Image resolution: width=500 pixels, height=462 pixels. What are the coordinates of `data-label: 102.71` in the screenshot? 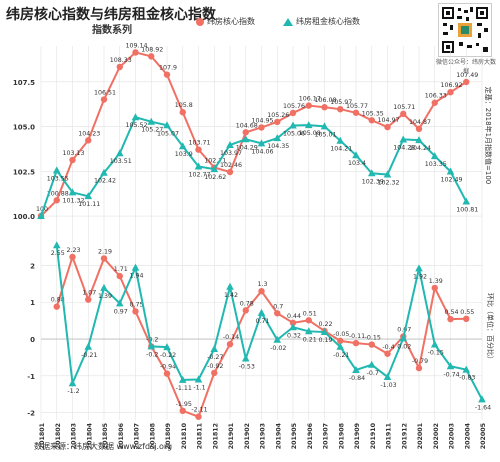 It's located at (215, 161).